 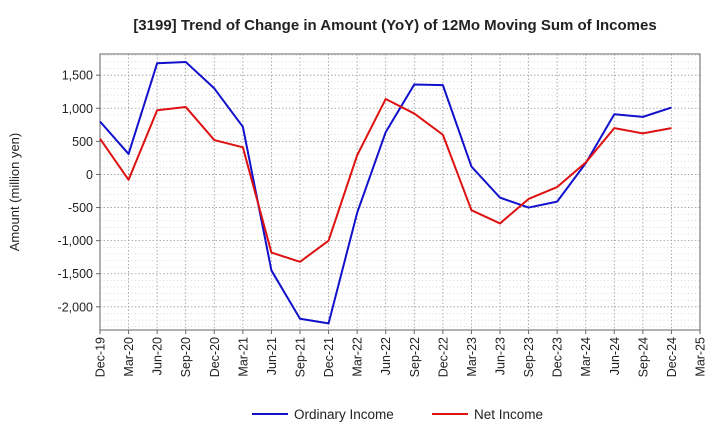 I want to click on x-tick-label: Jun-23, so click(x=501, y=356).